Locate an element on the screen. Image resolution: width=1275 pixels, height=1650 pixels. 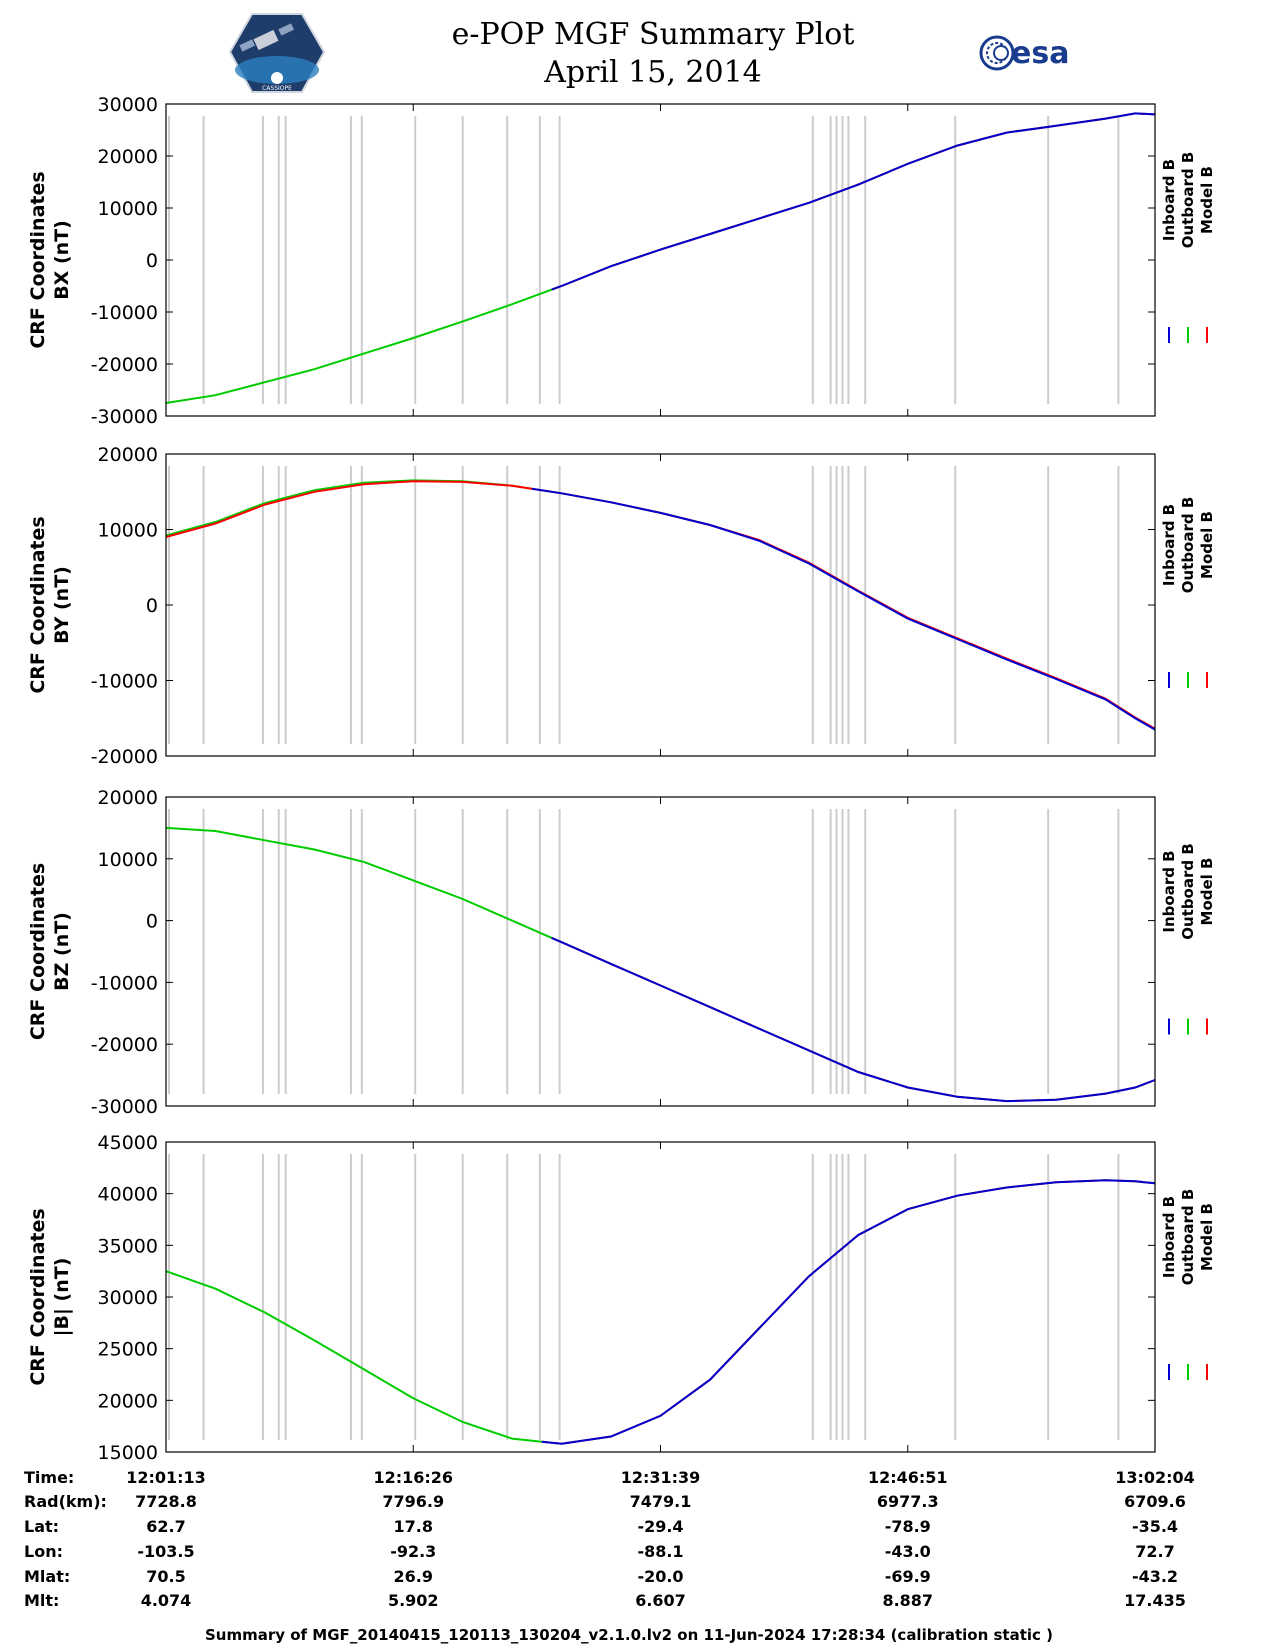
y-tick-label: 45000 is located at coordinates (128, 1143).